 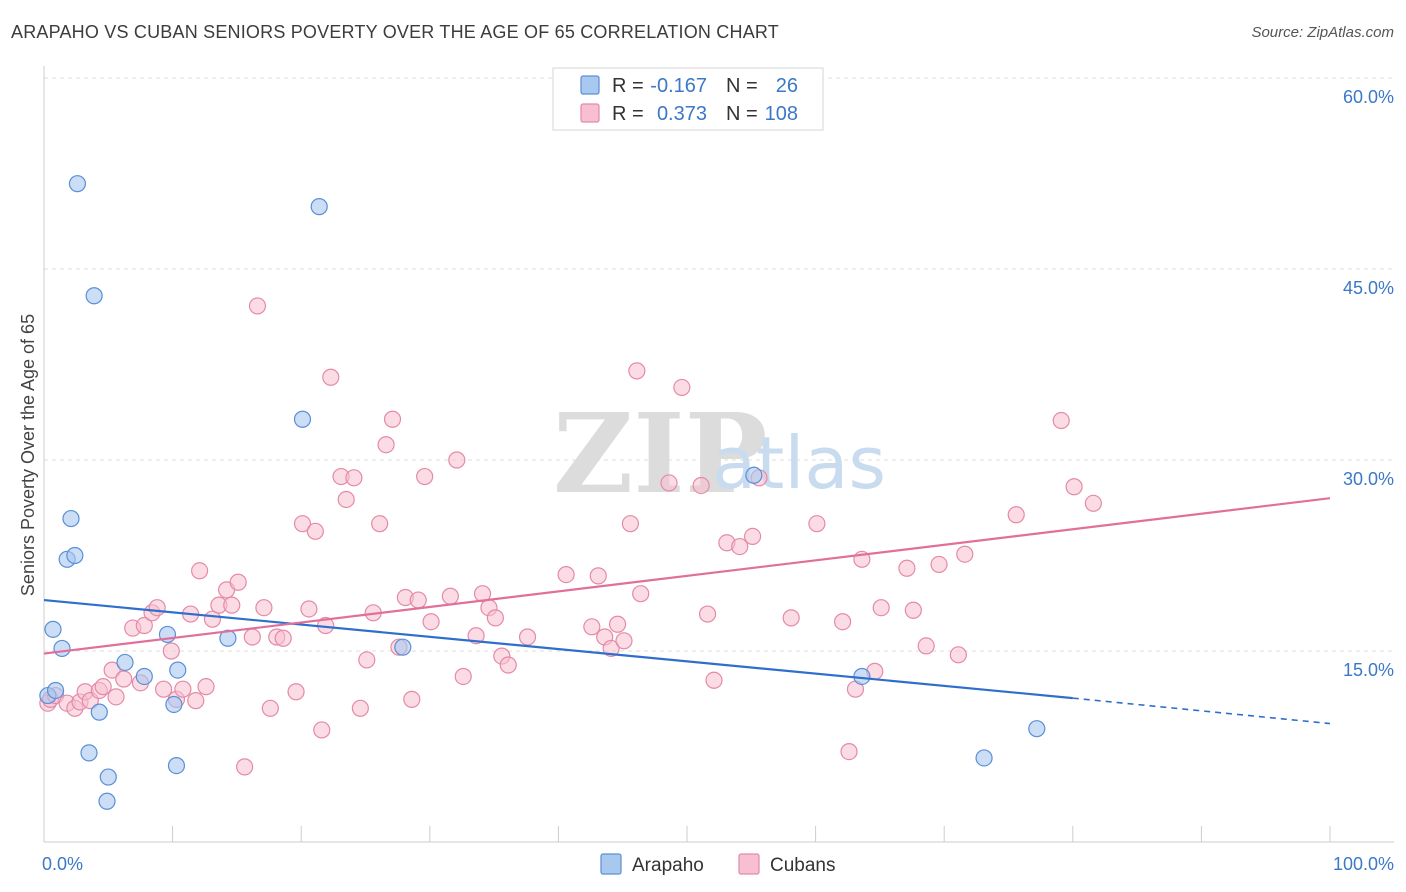 What do you see at coordinates (749, 864) in the screenshot?
I see `bottom-legend-swatch-cubans` at bounding box center [749, 864].